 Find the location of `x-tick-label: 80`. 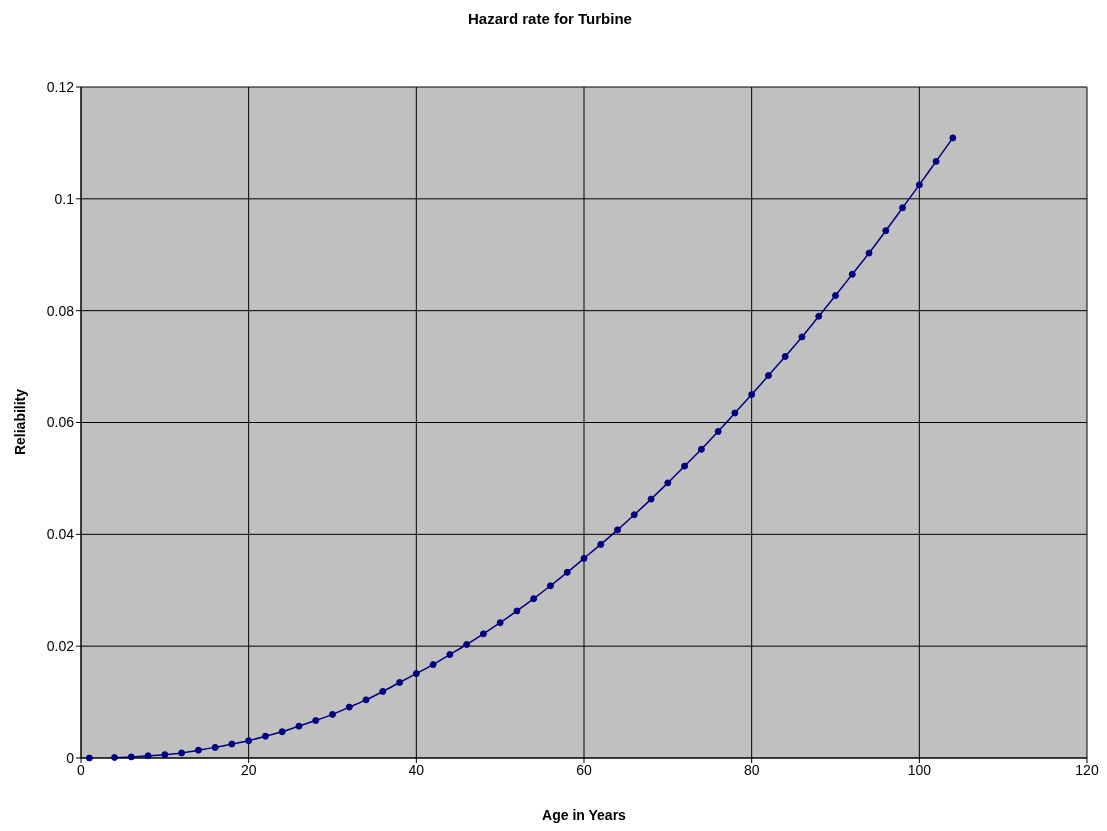

x-tick-label: 80 is located at coordinates (751, 769).